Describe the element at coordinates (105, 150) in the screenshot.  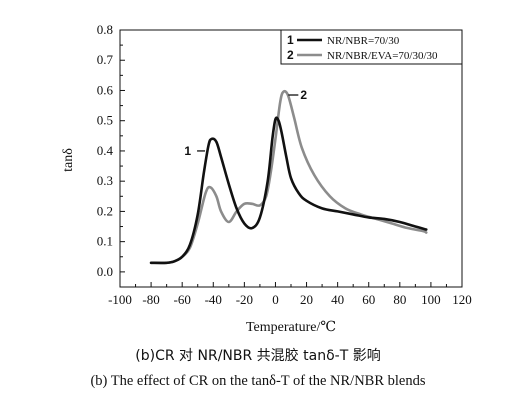
I see `y-tick-label: 0.4` at that location.